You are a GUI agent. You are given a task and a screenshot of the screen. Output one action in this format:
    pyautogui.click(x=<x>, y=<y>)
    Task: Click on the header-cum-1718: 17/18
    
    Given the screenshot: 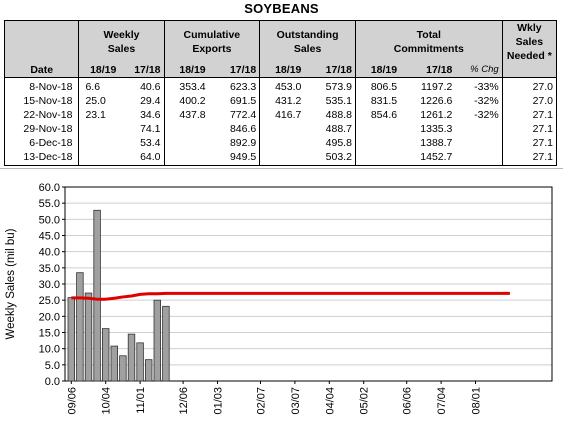 What is the action you would take?
    pyautogui.click(x=234, y=70)
    